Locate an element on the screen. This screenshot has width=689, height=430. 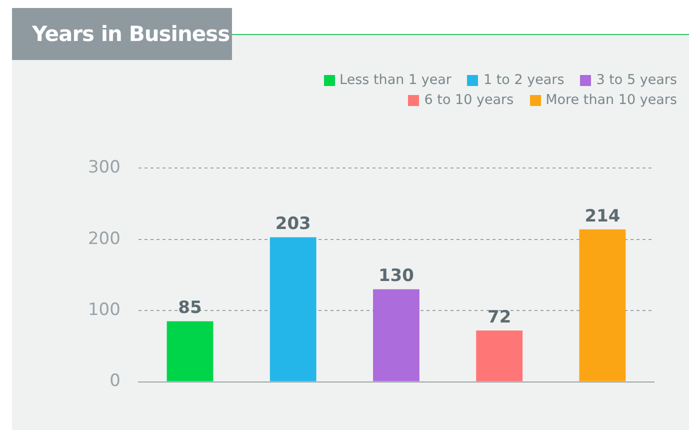
legend-label: 3 to 5 years is located at coordinates (636, 80).